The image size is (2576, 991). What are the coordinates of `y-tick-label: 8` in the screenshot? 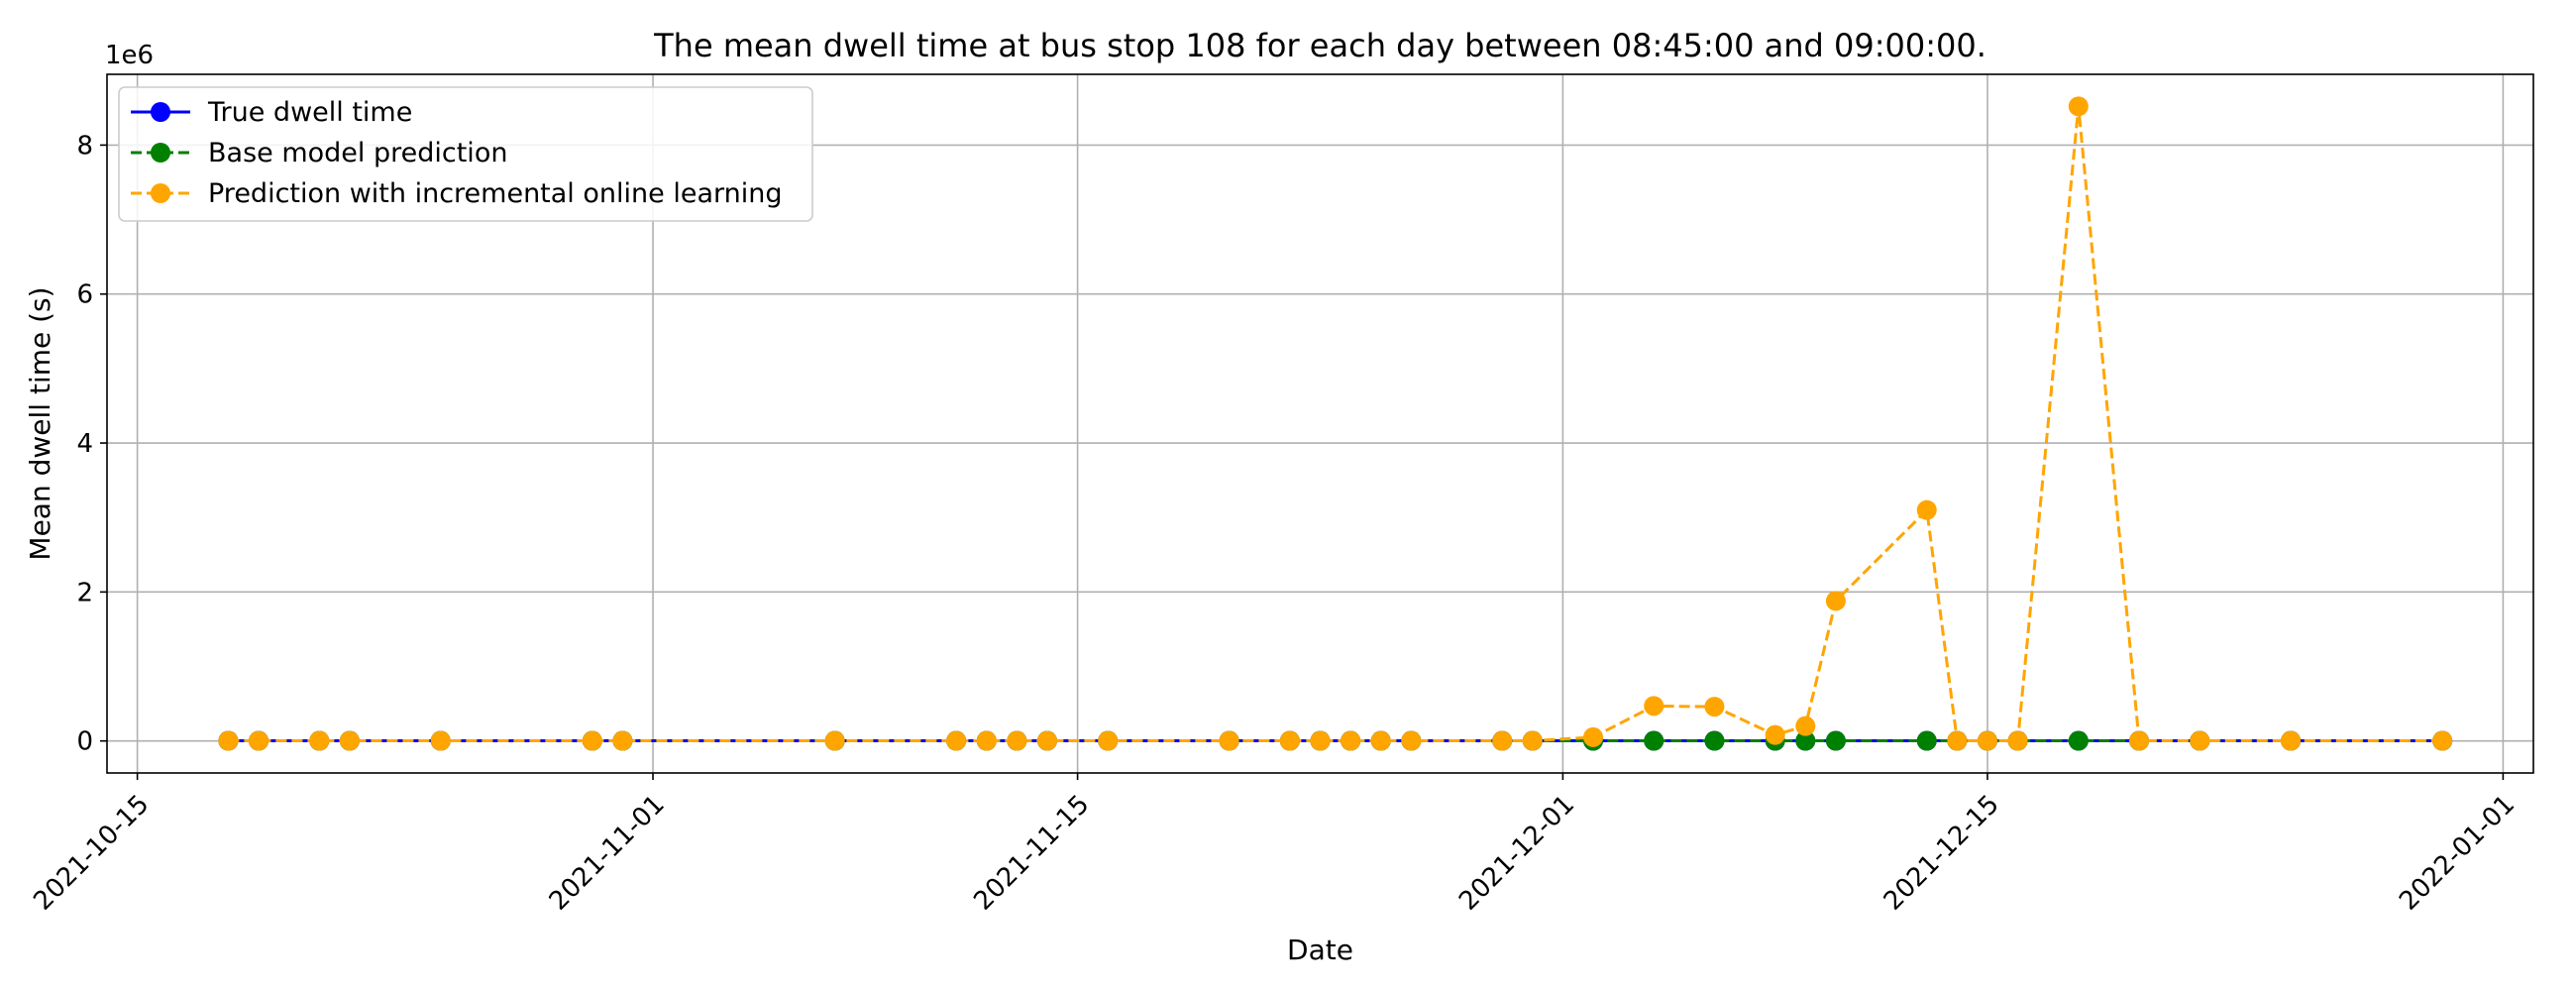 It's located at (84, 146).